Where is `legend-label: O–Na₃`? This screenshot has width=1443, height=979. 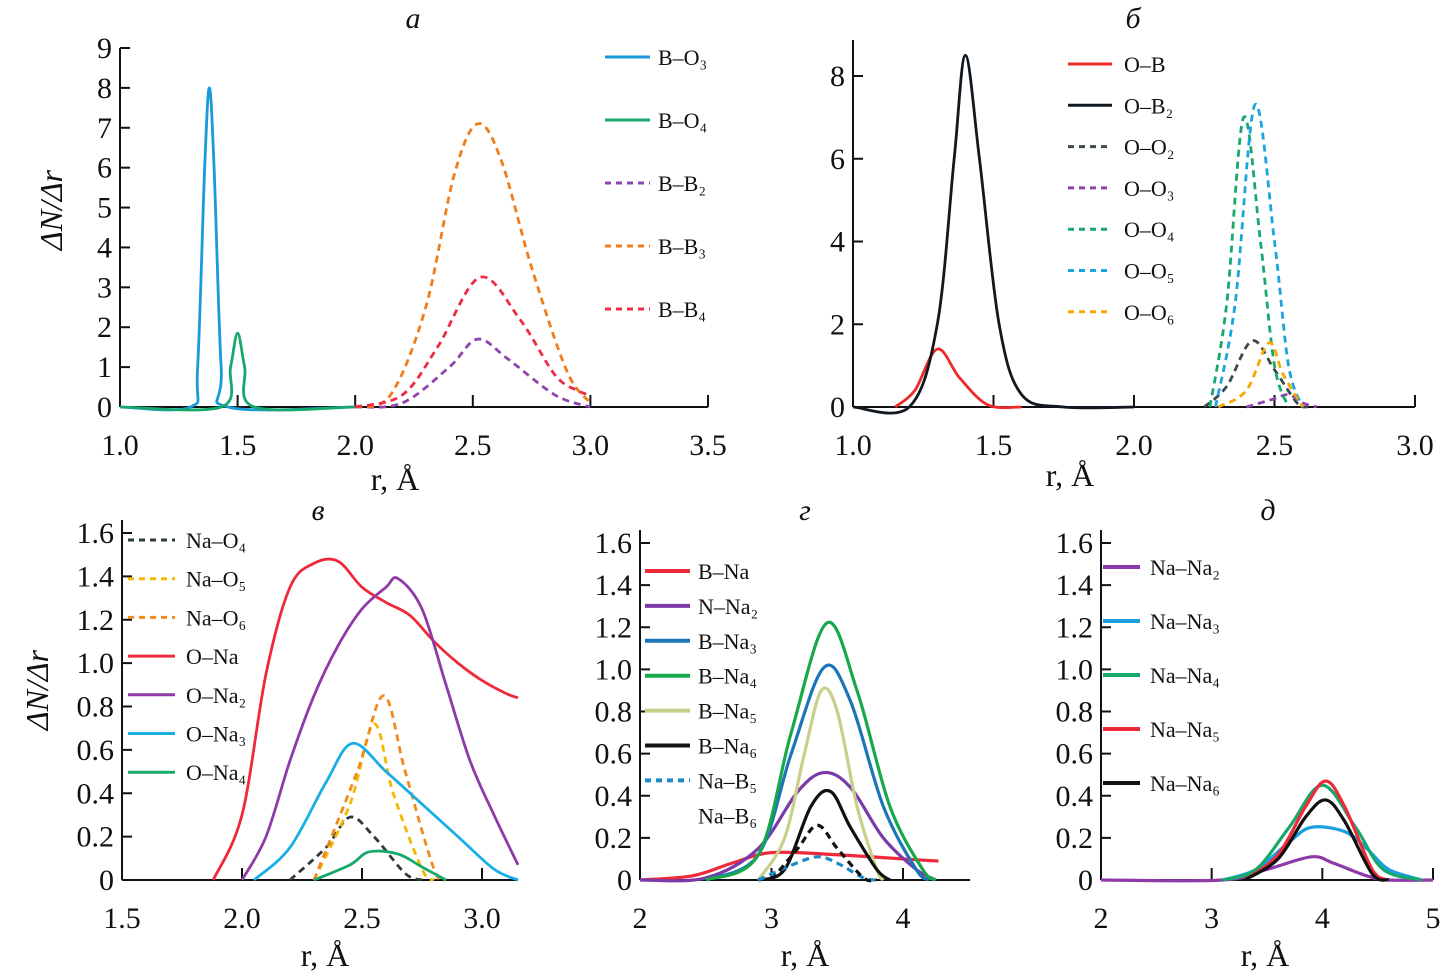 legend-label: O–Na₃ is located at coordinates (216, 734).